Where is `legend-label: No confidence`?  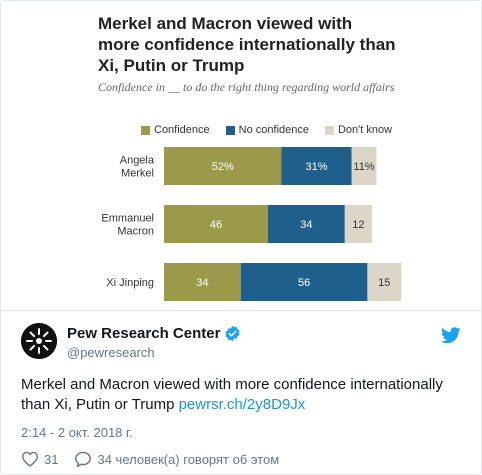
legend-label: No confidence is located at coordinates (273, 130).